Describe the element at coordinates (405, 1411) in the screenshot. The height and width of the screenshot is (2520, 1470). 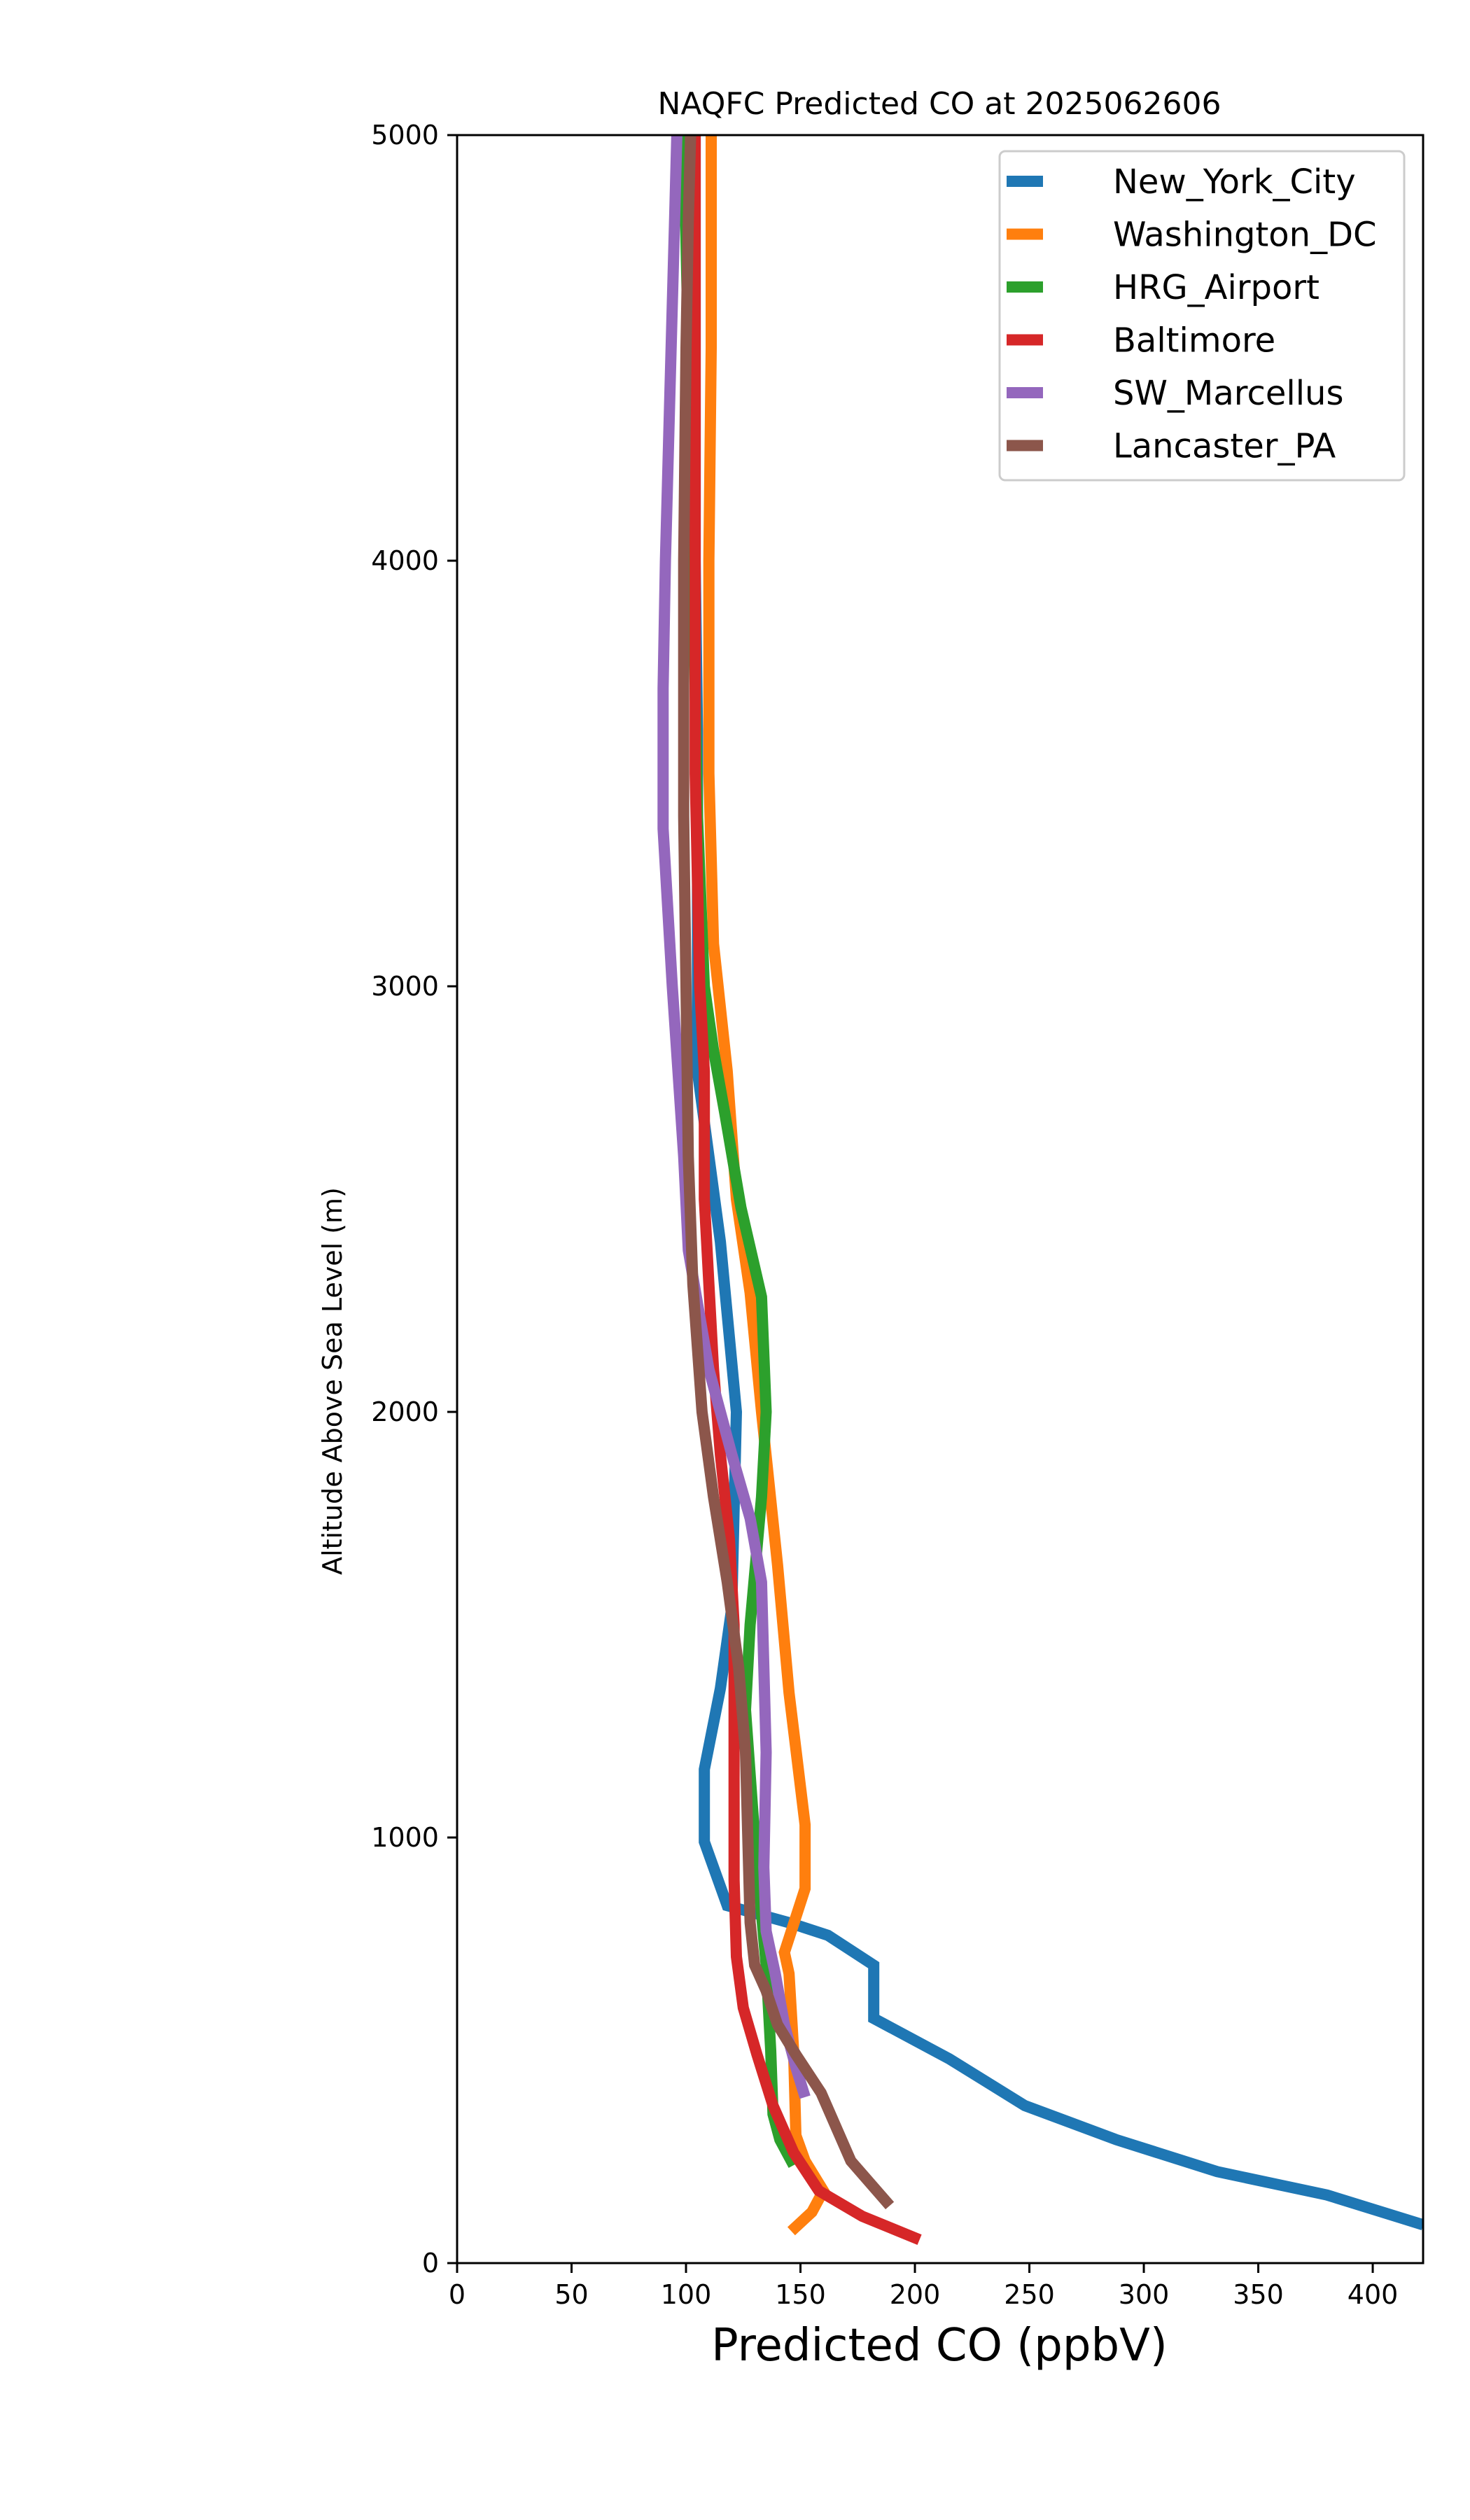
I see `y-tick-label: 2000` at that location.